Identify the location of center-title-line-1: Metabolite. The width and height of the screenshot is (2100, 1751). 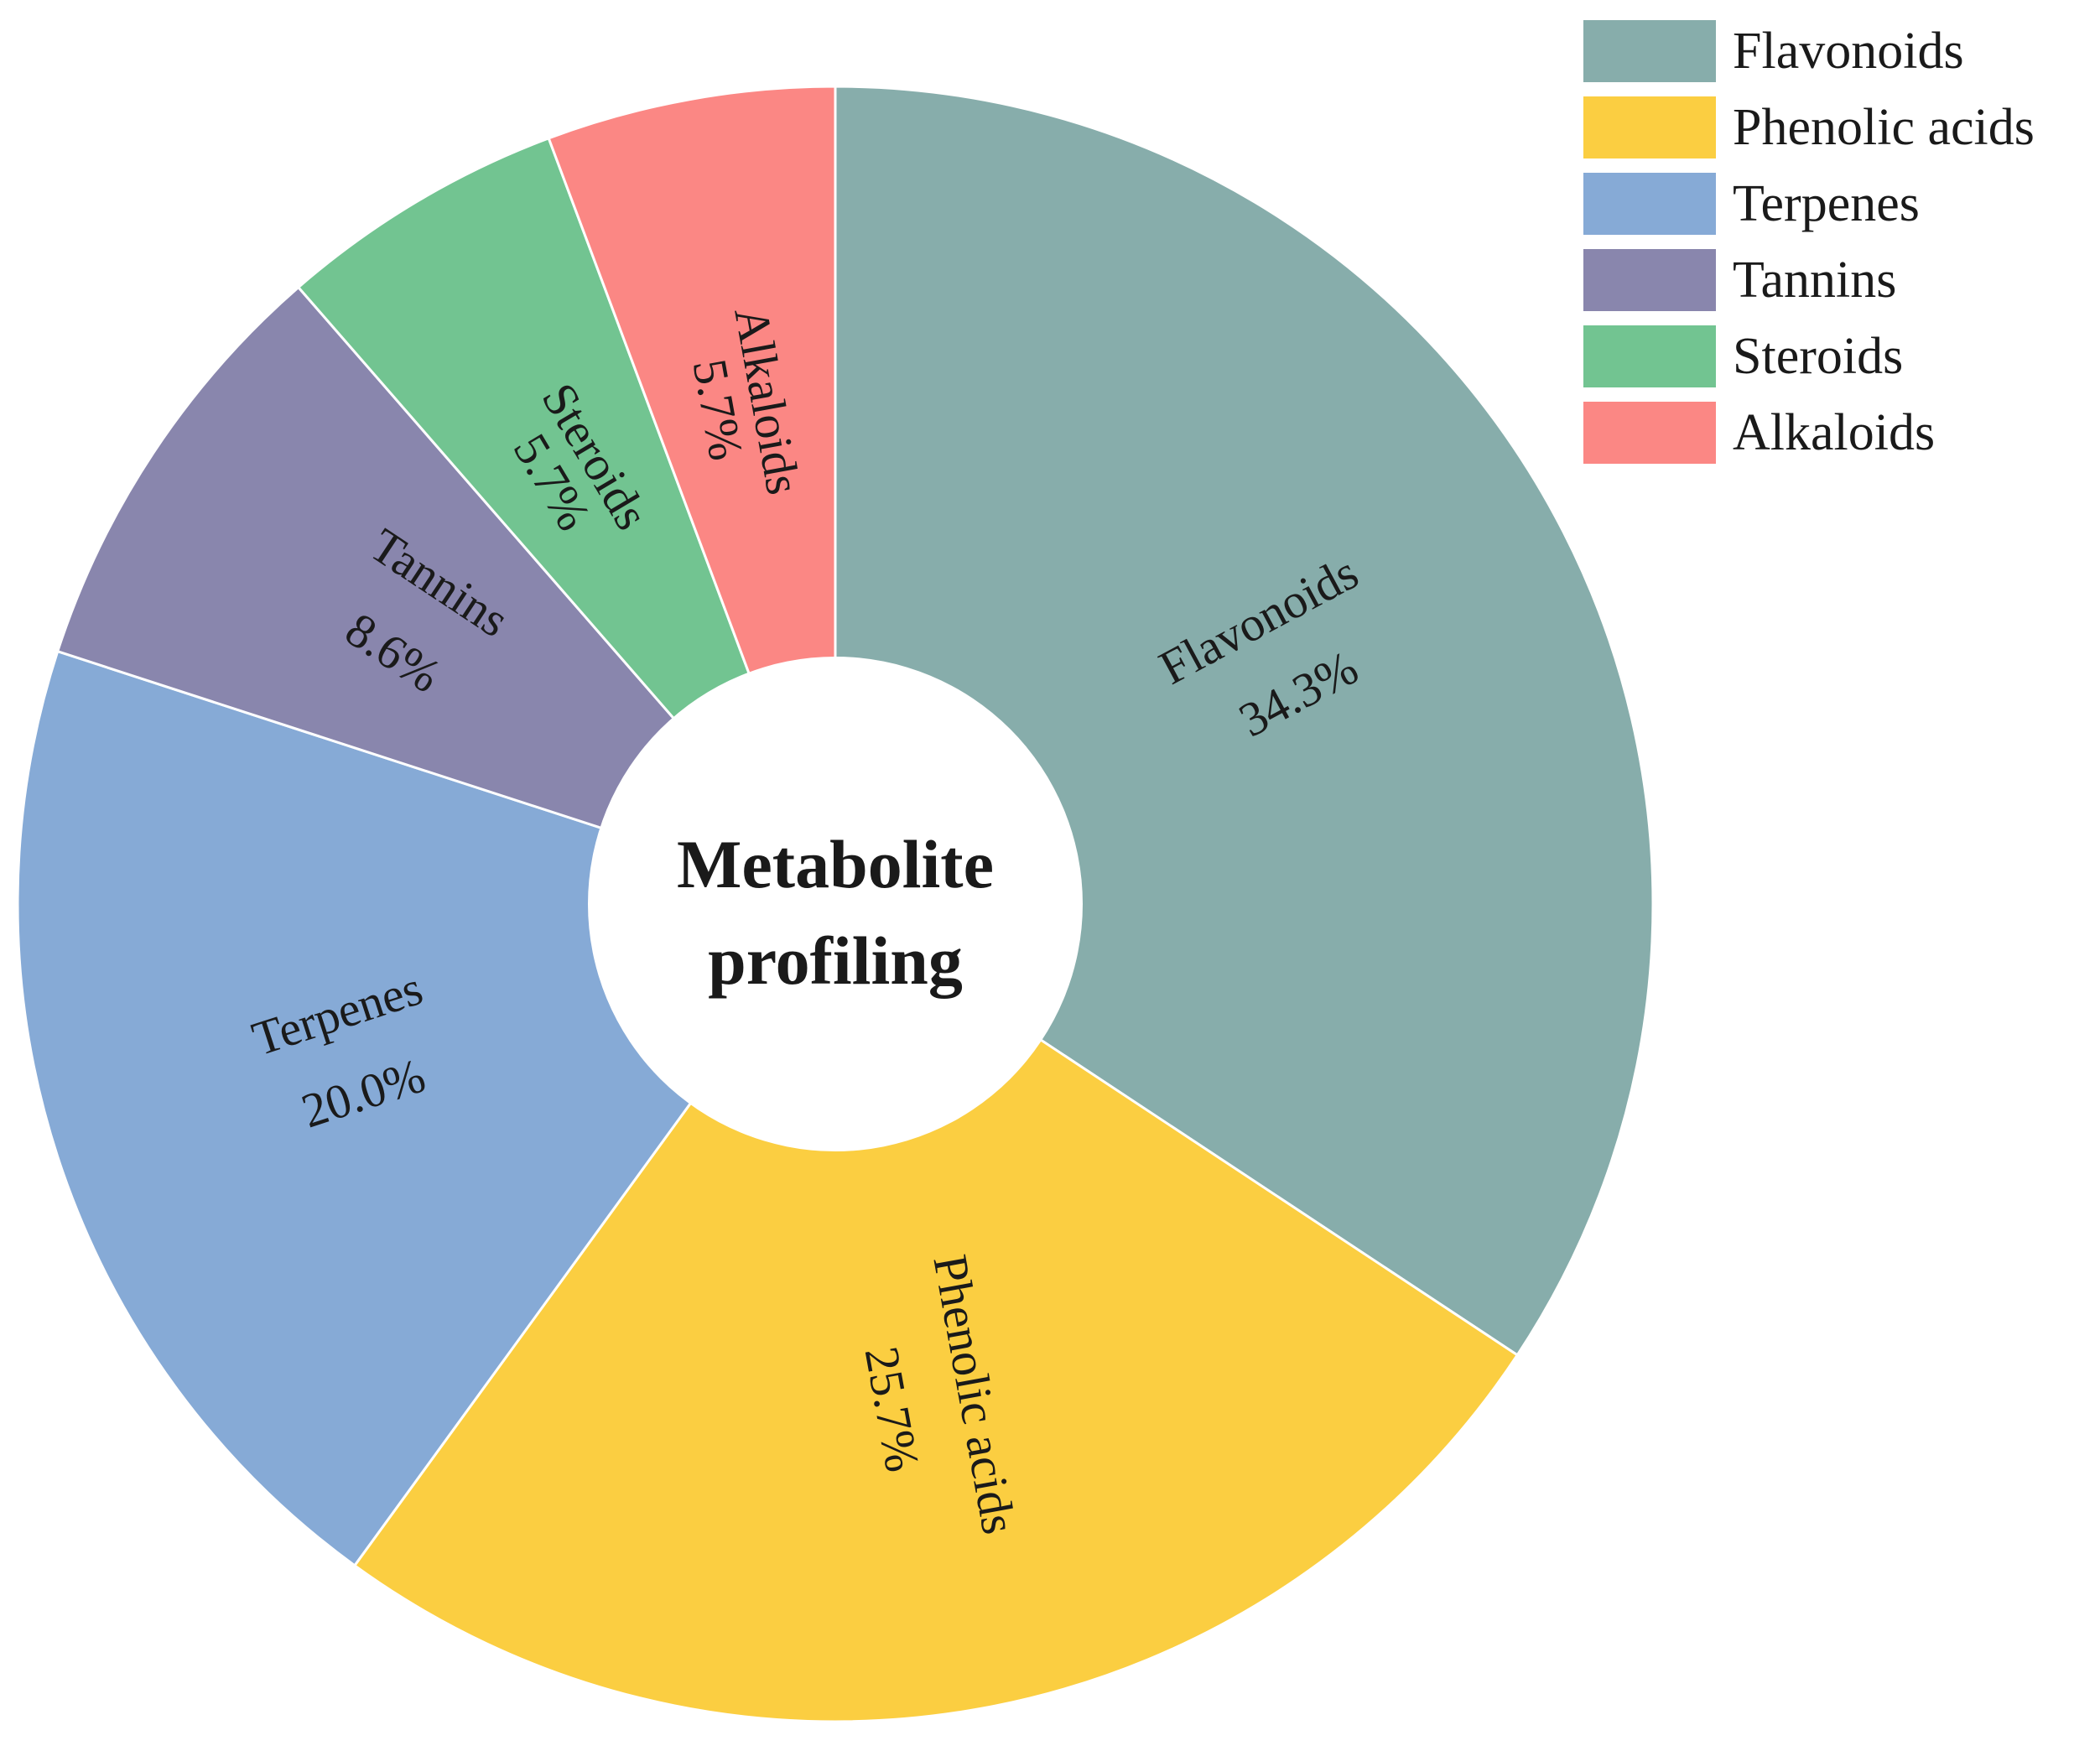
(835, 864).